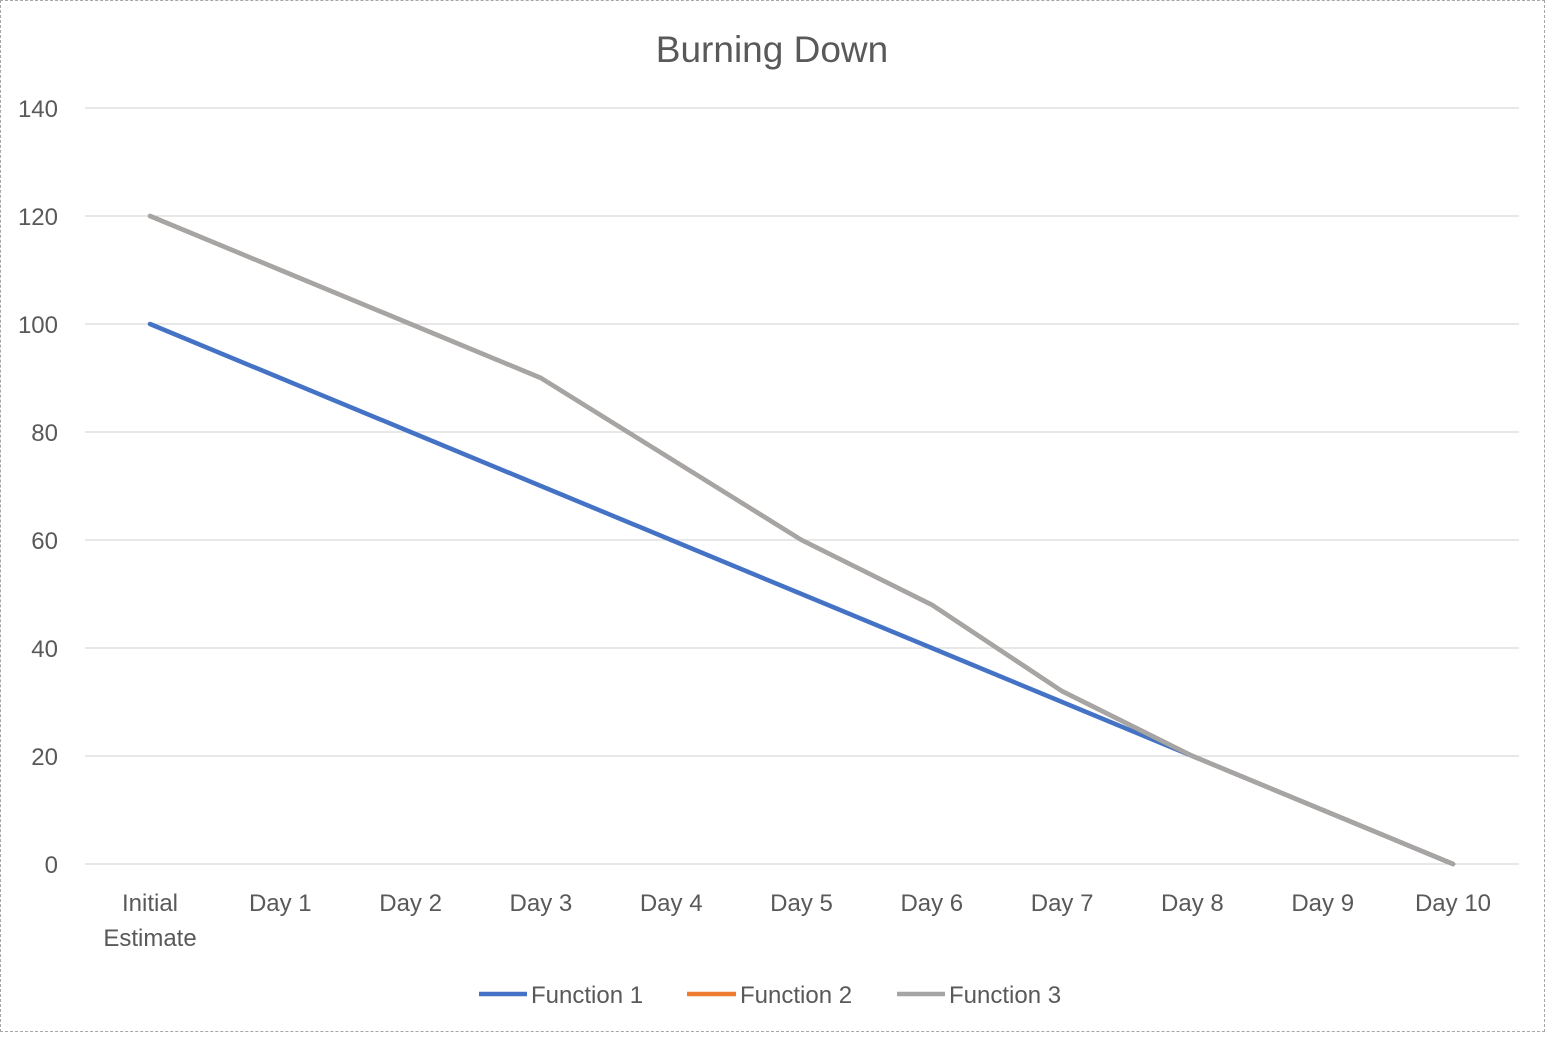  Describe the element at coordinates (541, 903) in the screenshot. I see `x-tick-label: Day 3` at that location.